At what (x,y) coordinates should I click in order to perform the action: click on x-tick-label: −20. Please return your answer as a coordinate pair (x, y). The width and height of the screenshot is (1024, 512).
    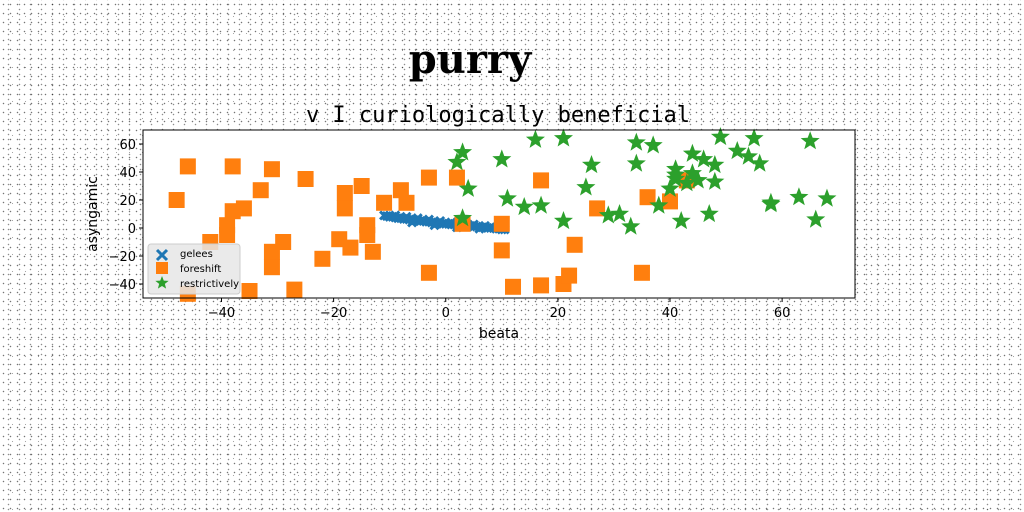
    Looking at the image, I should click on (333, 313).